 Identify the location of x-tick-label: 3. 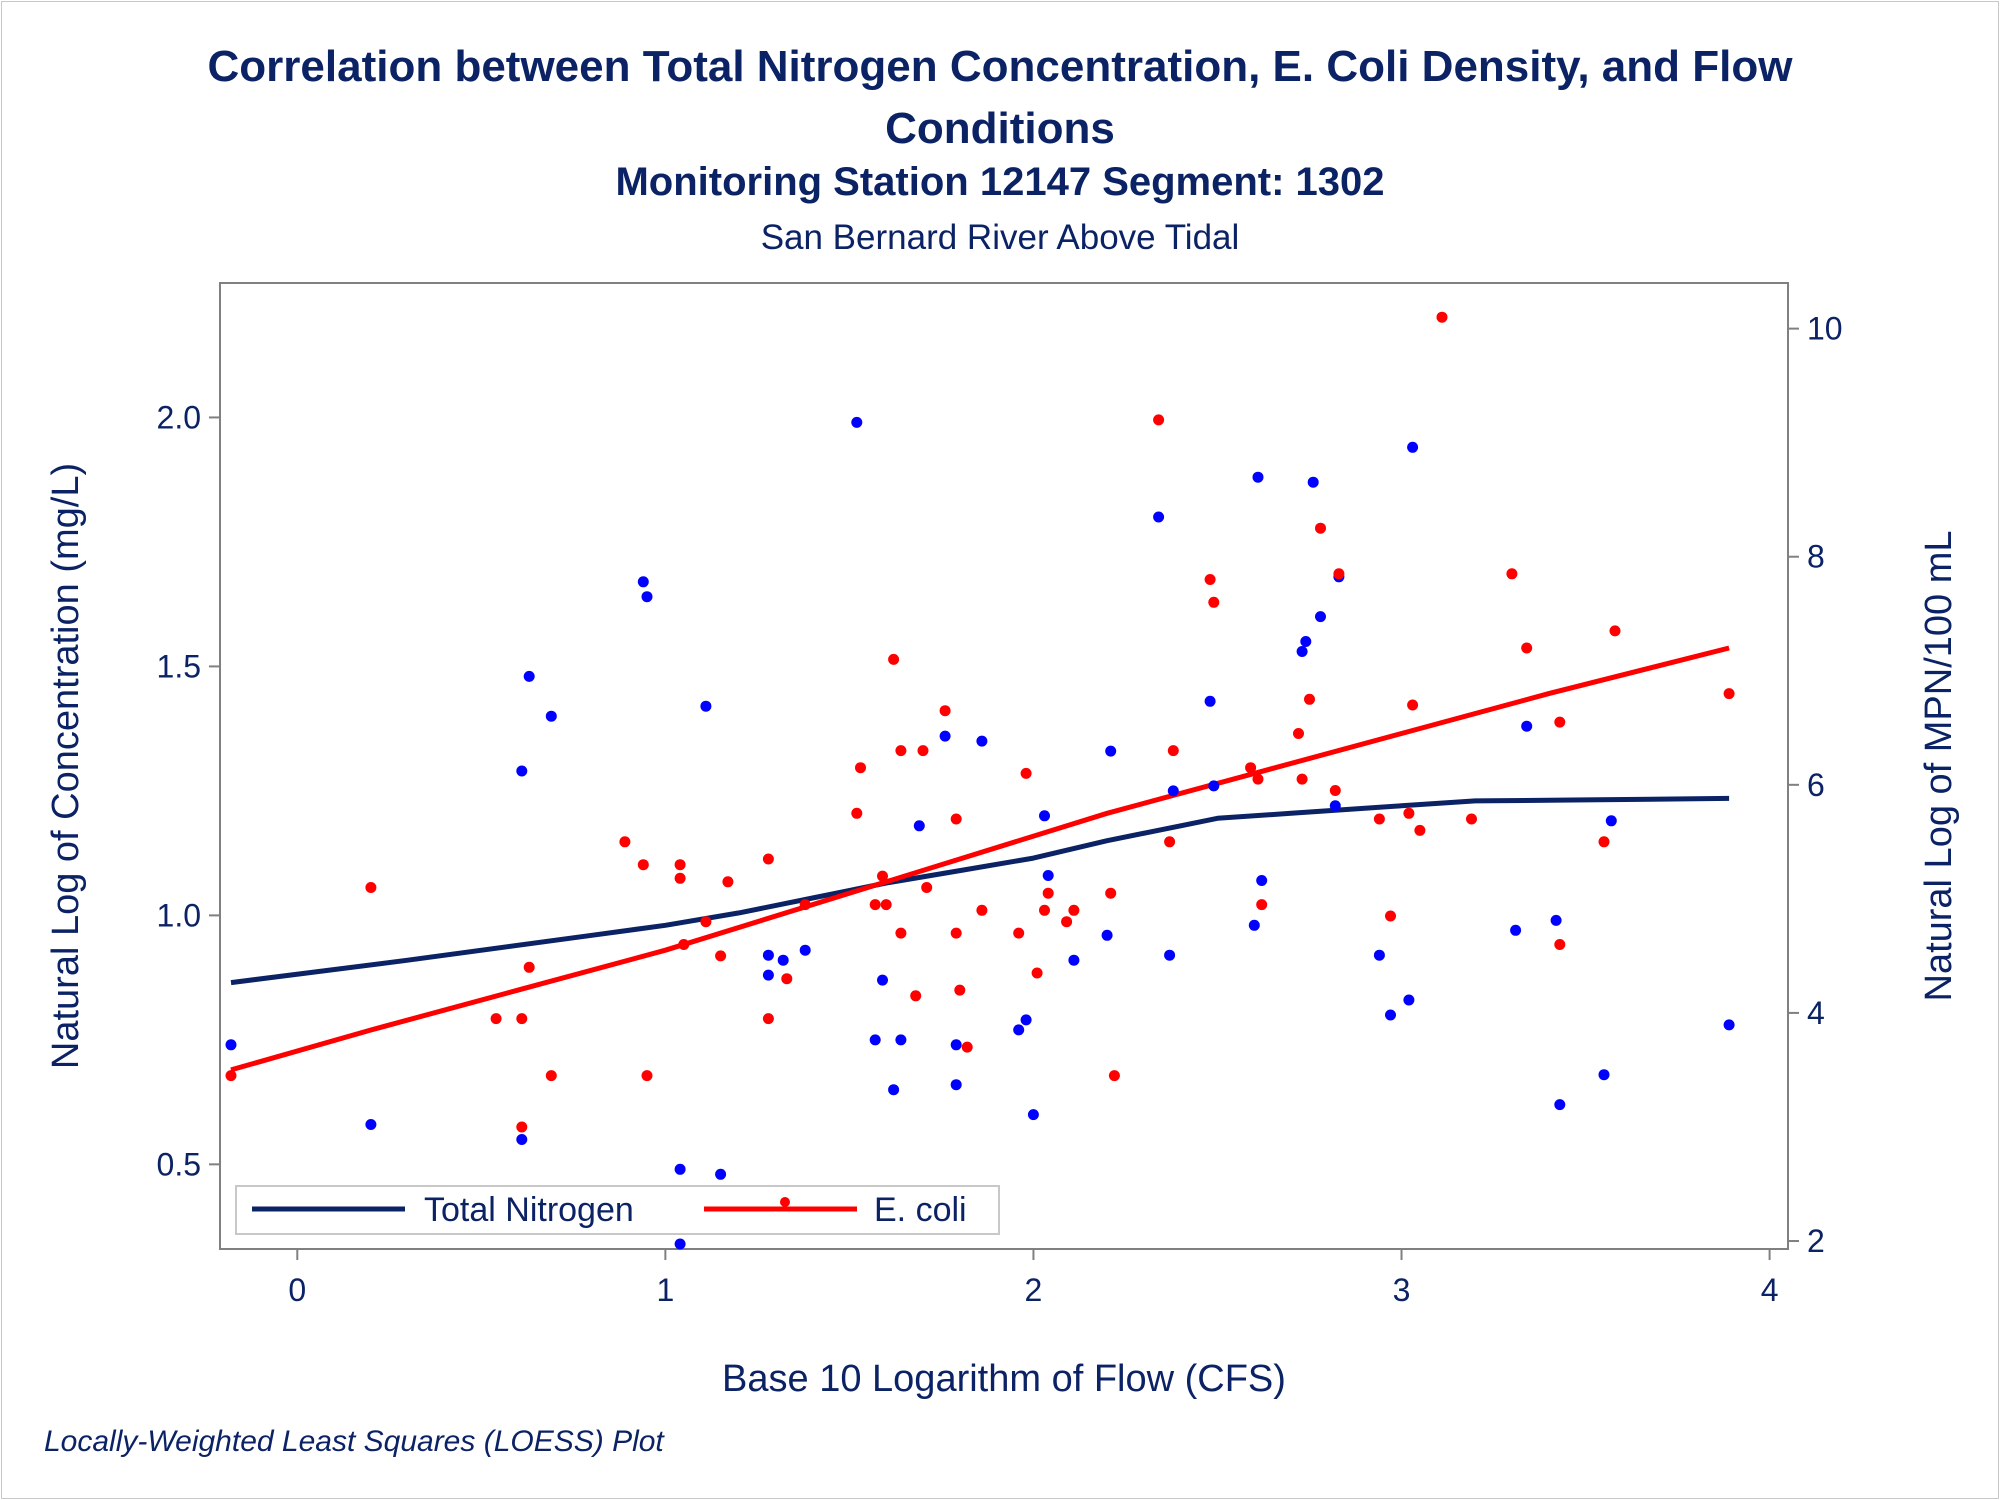
(1402, 1290).